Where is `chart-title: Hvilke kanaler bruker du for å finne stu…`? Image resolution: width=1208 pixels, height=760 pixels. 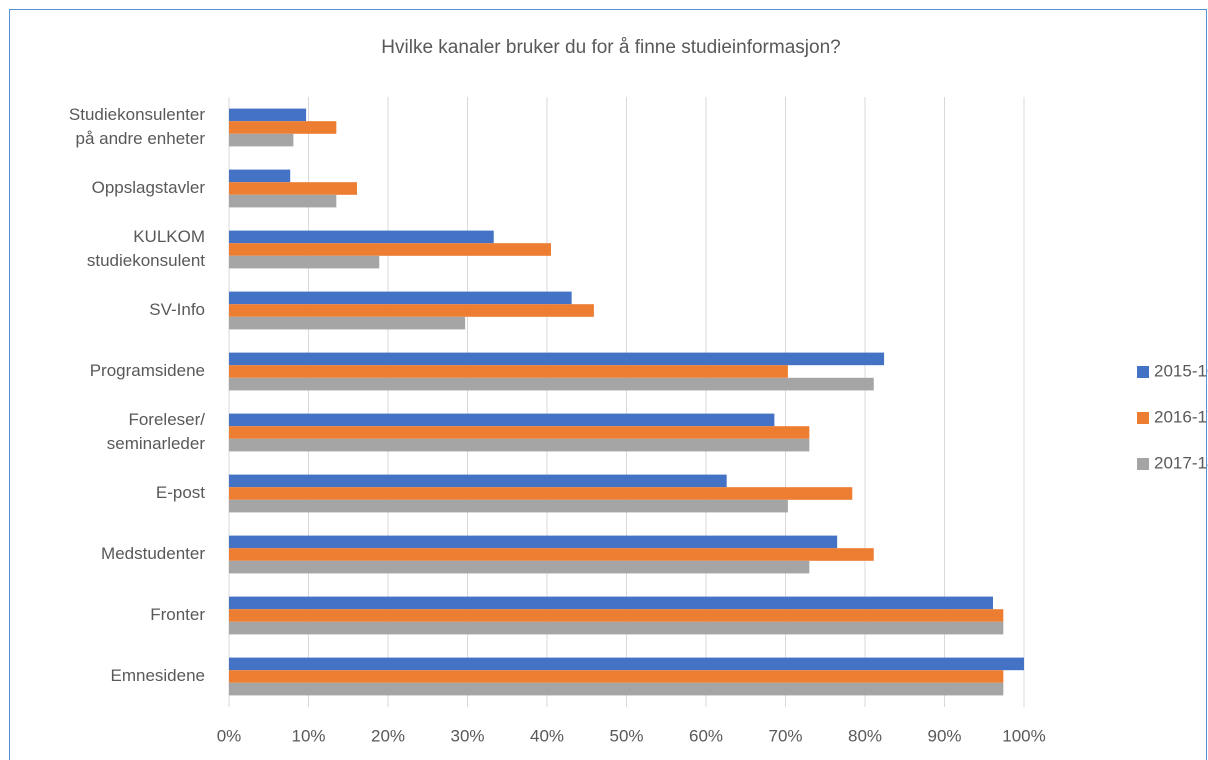
chart-title: Hvilke kanaler bruker du for å finne stu… is located at coordinates (610, 47).